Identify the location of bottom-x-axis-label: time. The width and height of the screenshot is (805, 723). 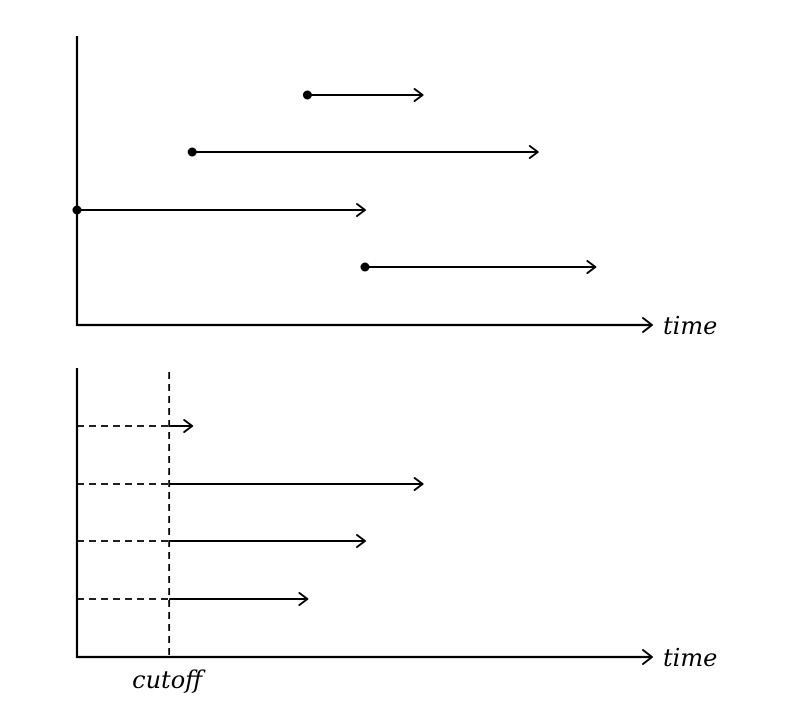
(690, 658).